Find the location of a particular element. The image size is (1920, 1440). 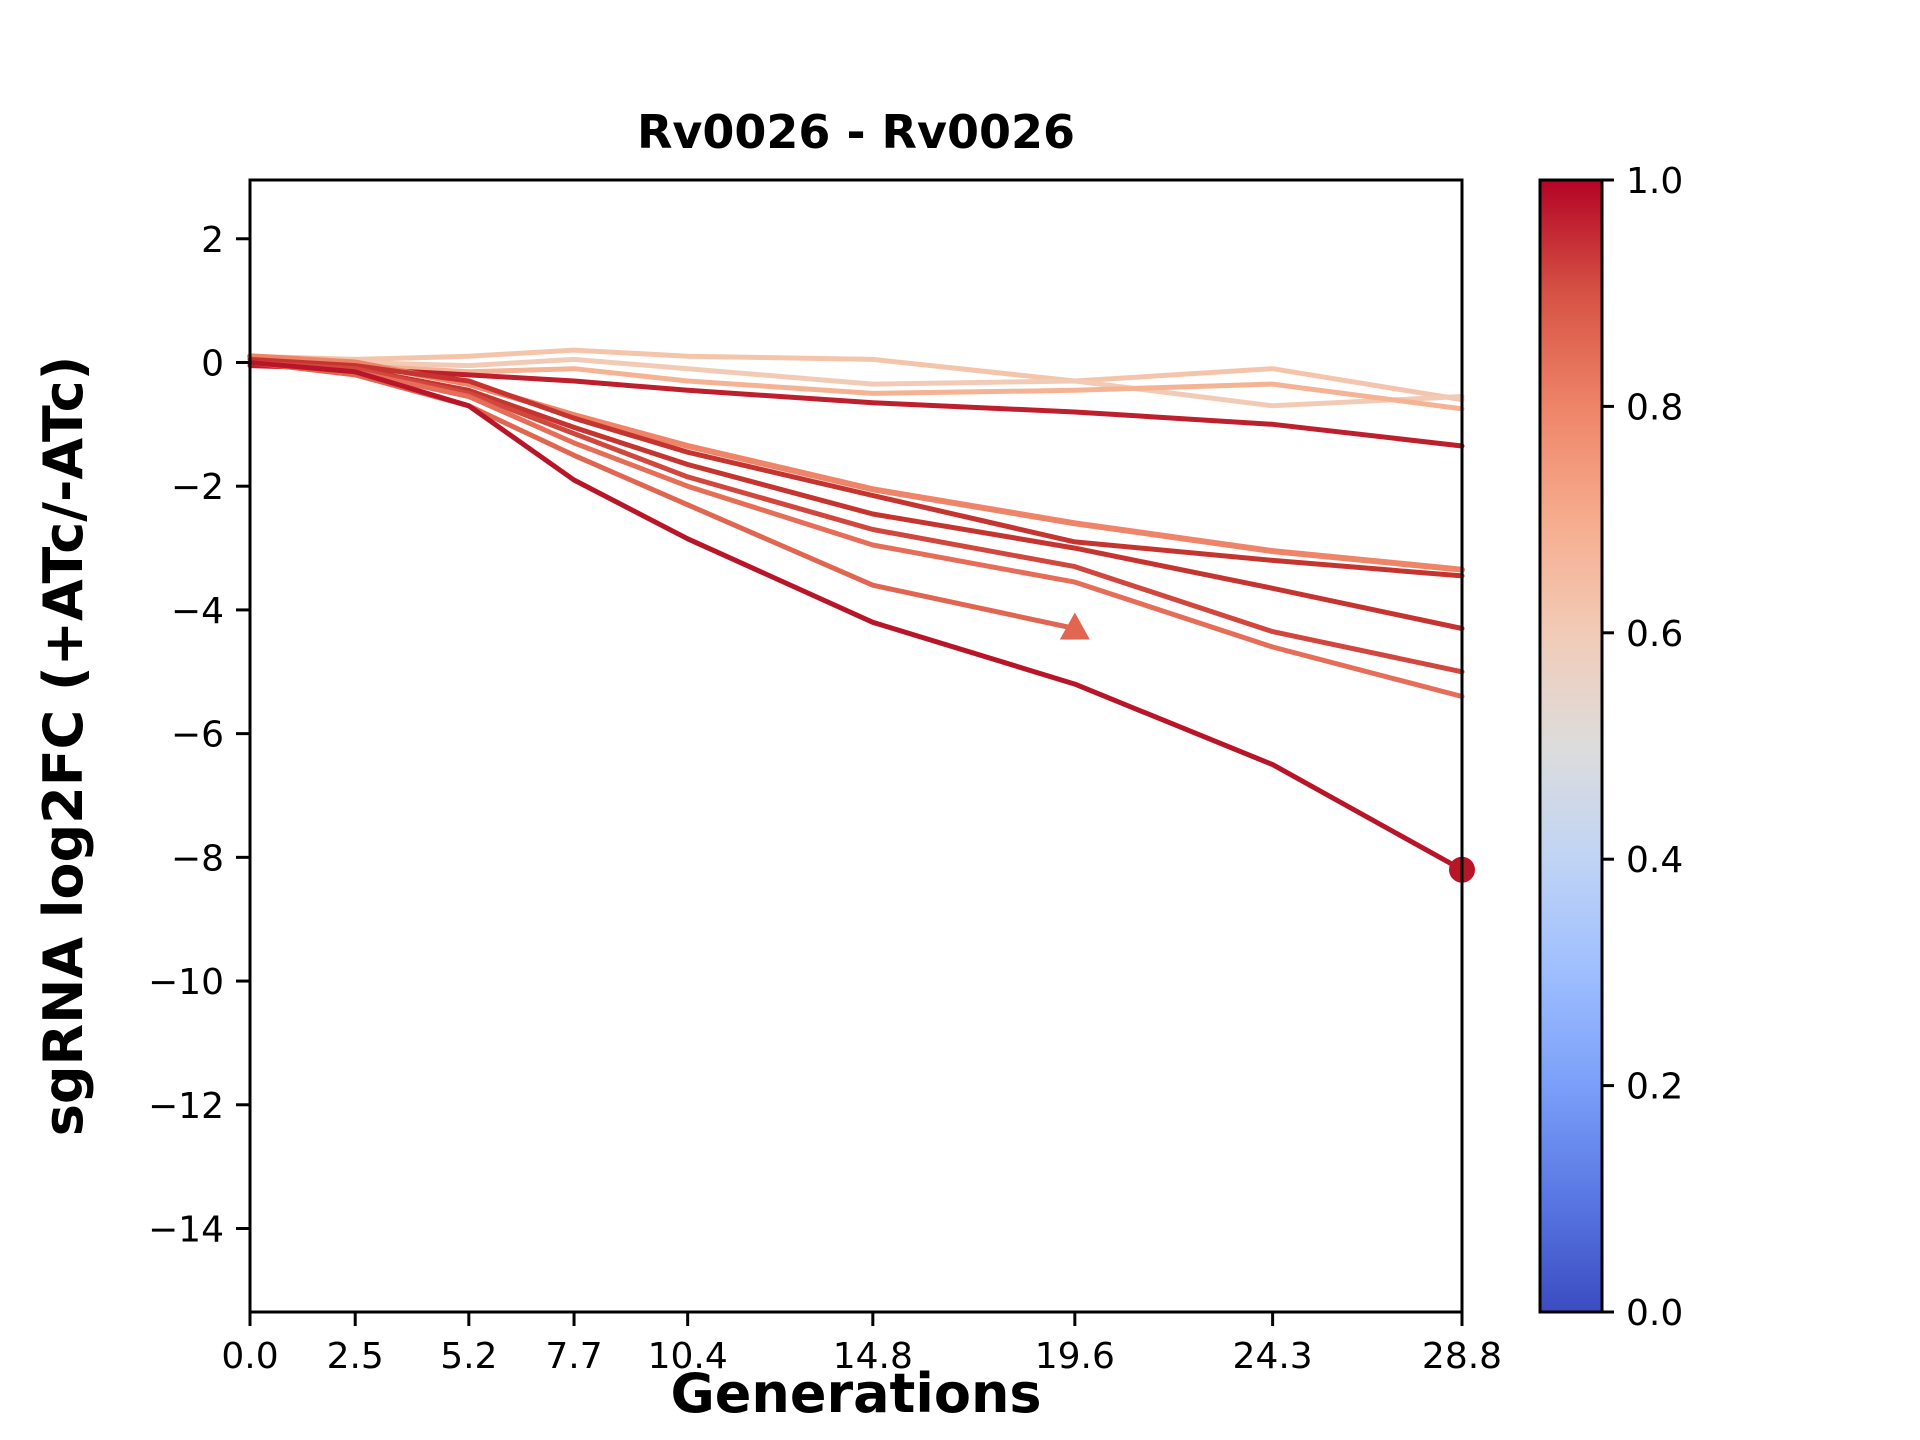

y-tick-label: 2 is located at coordinates (212, 240).